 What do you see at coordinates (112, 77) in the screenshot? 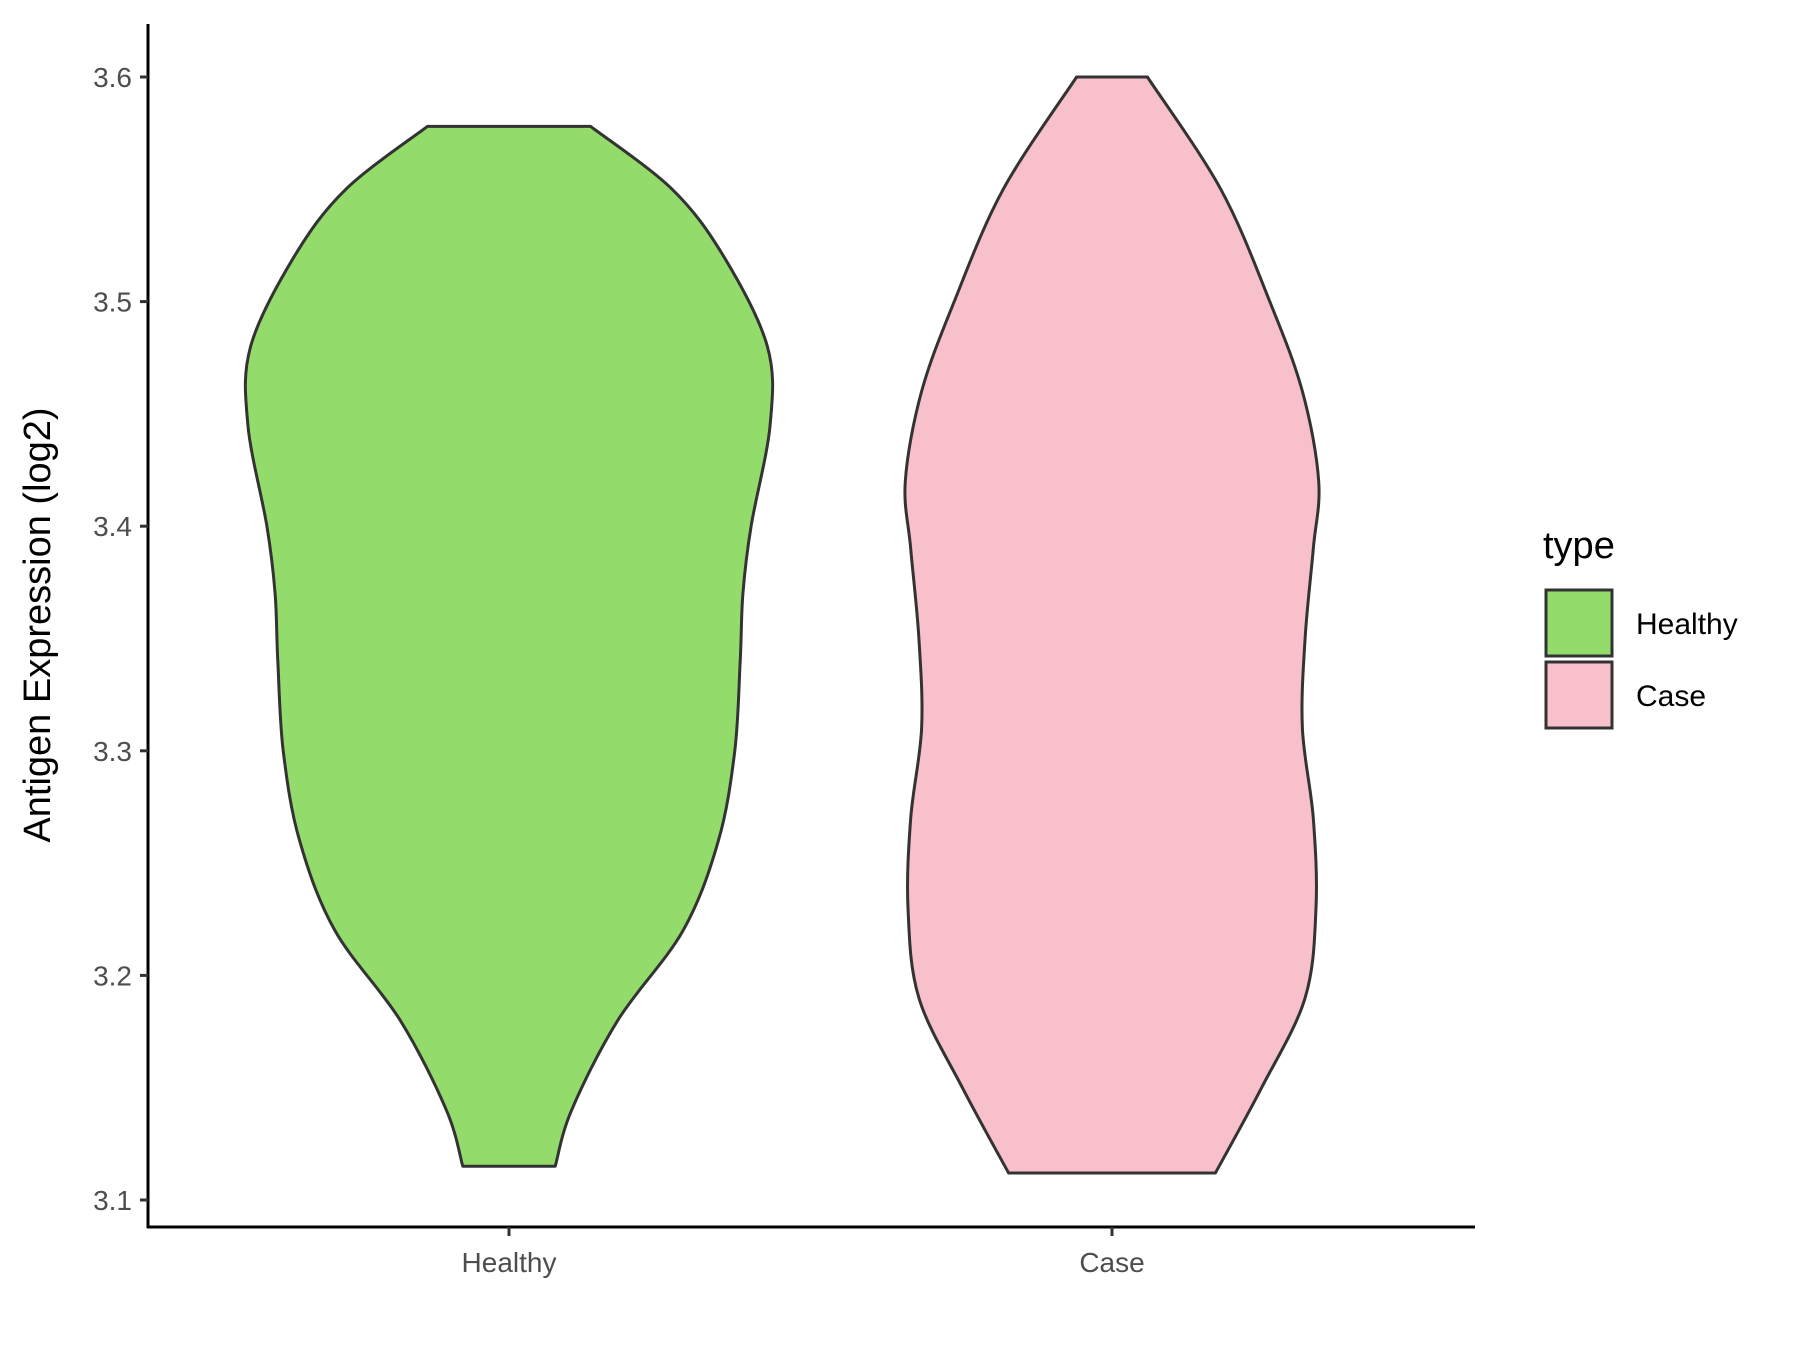
I see `y-tick-label: 3.6` at bounding box center [112, 77].